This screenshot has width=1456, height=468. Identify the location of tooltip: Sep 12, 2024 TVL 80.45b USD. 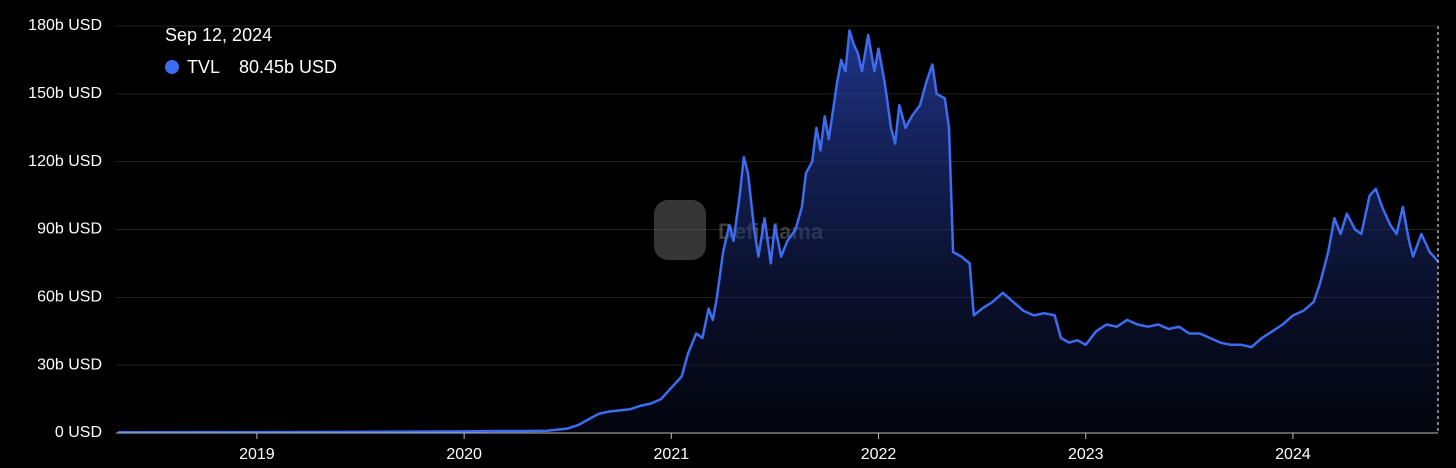
(251, 51).